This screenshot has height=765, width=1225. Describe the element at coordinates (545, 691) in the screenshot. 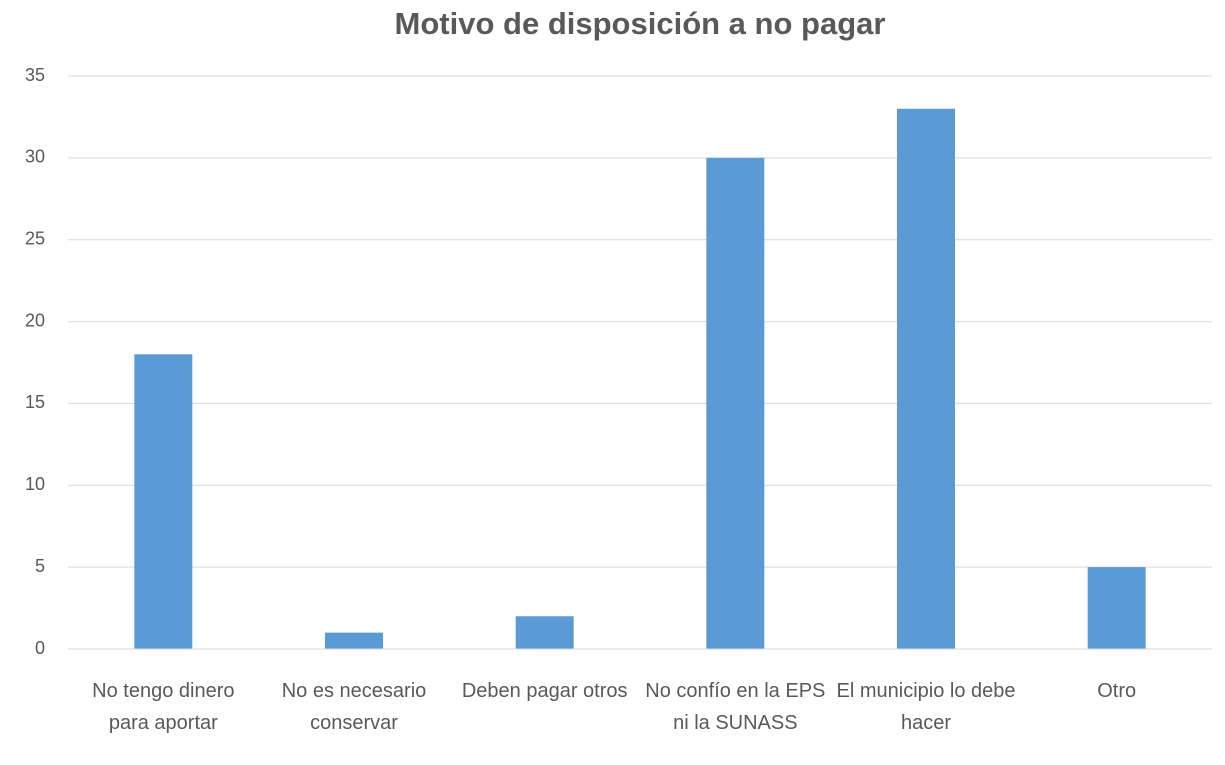

I see `x-tick-label: Deben pagar otros` at that location.